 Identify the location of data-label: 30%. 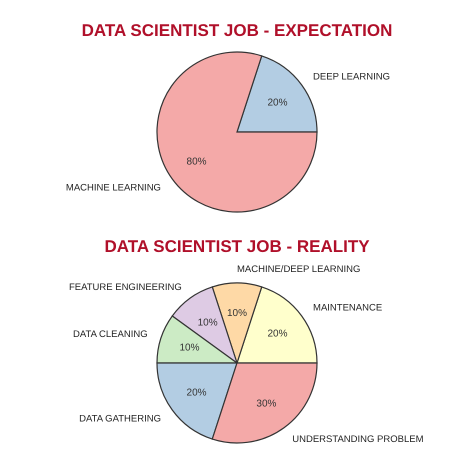
(266, 404).